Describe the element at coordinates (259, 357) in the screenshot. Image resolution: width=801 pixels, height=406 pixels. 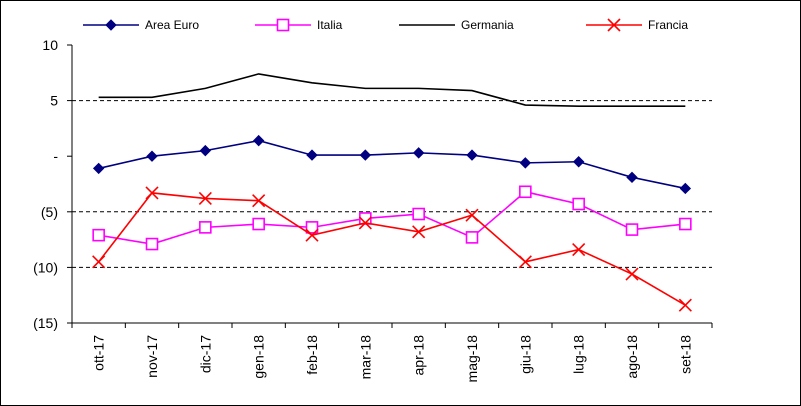
I see `x-tick-label-gen-18: gen-18` at that location.